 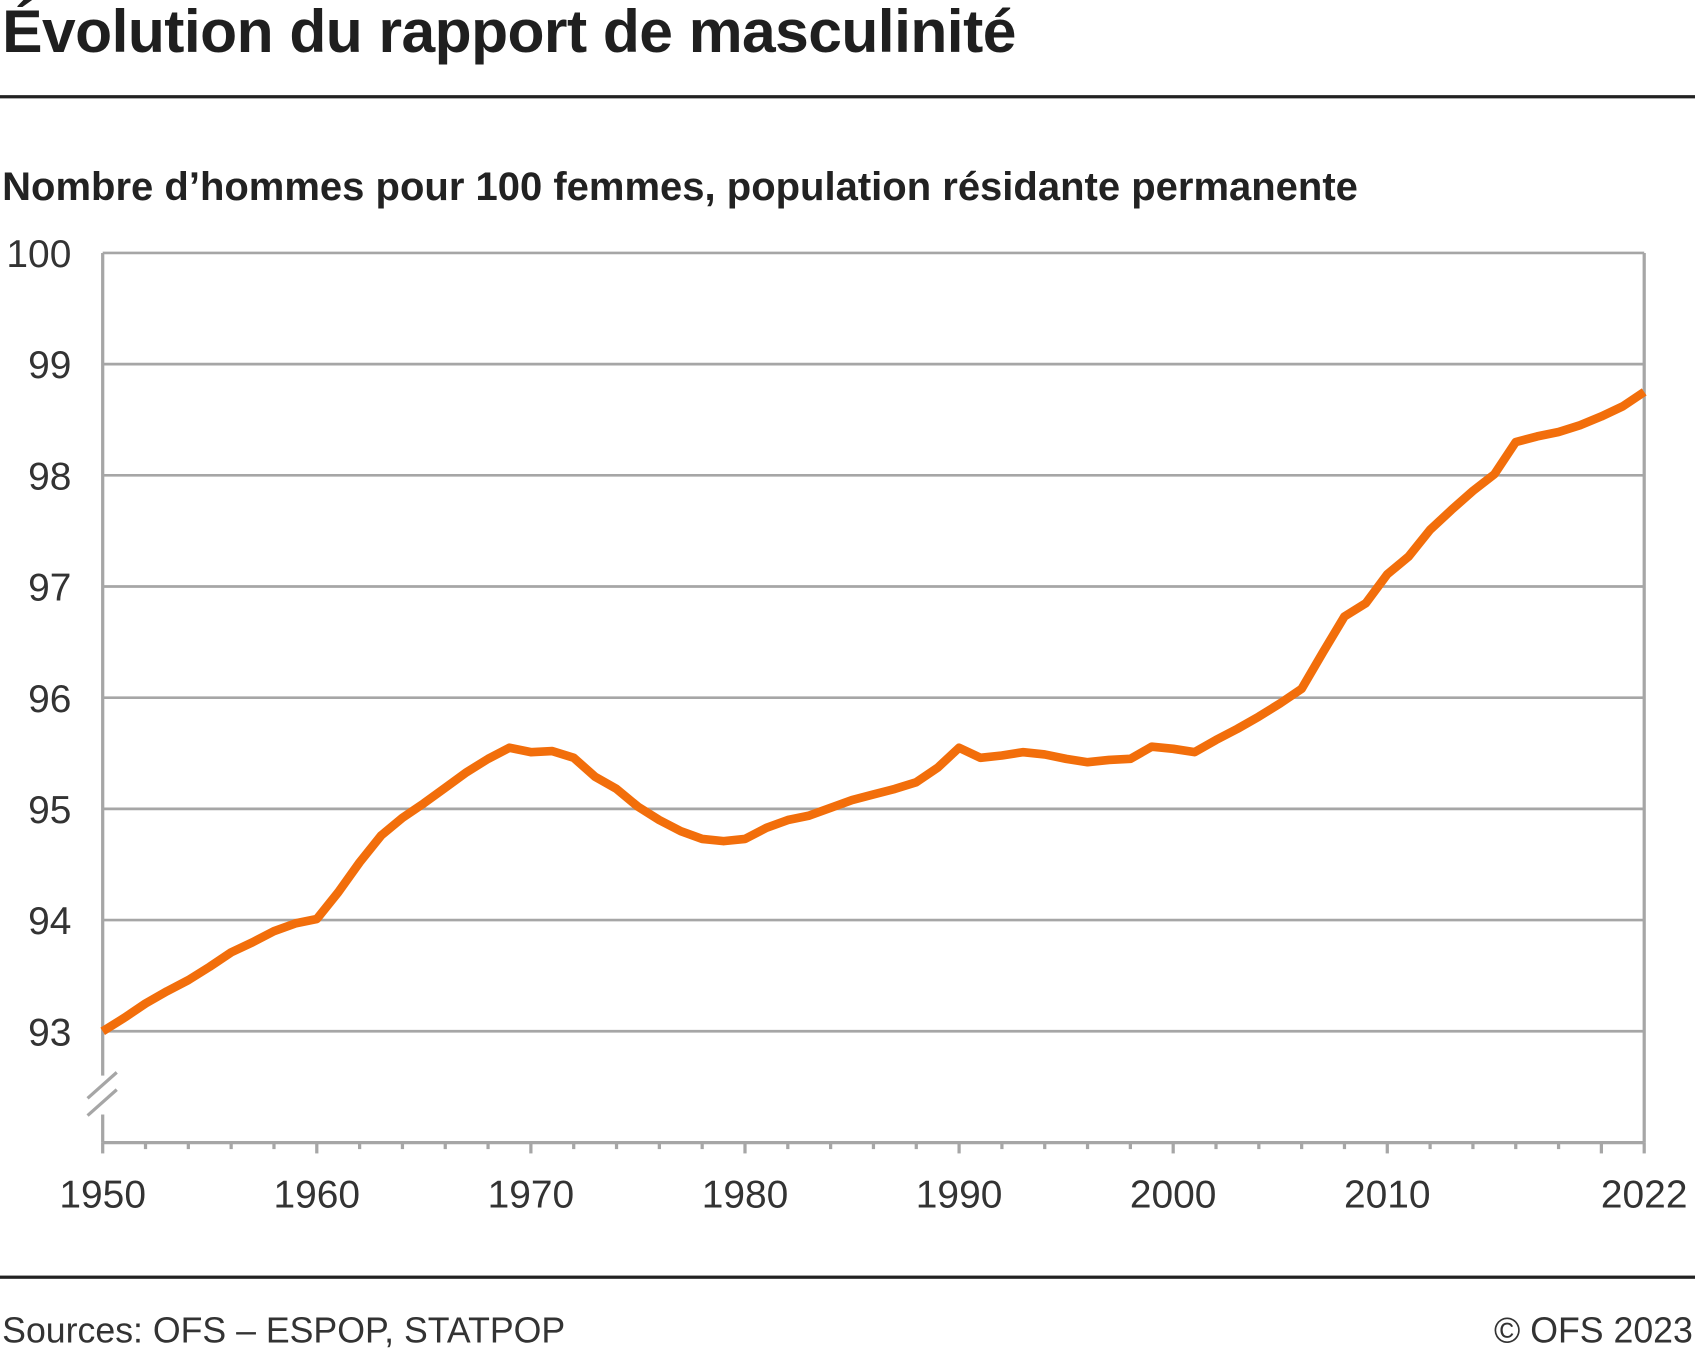 What do you see at coordinates (284, 1330) in the screenshot?
I see `source-note: Sources: OFS – ESPOP, STATPOP` at bounding box center [284, 1330].